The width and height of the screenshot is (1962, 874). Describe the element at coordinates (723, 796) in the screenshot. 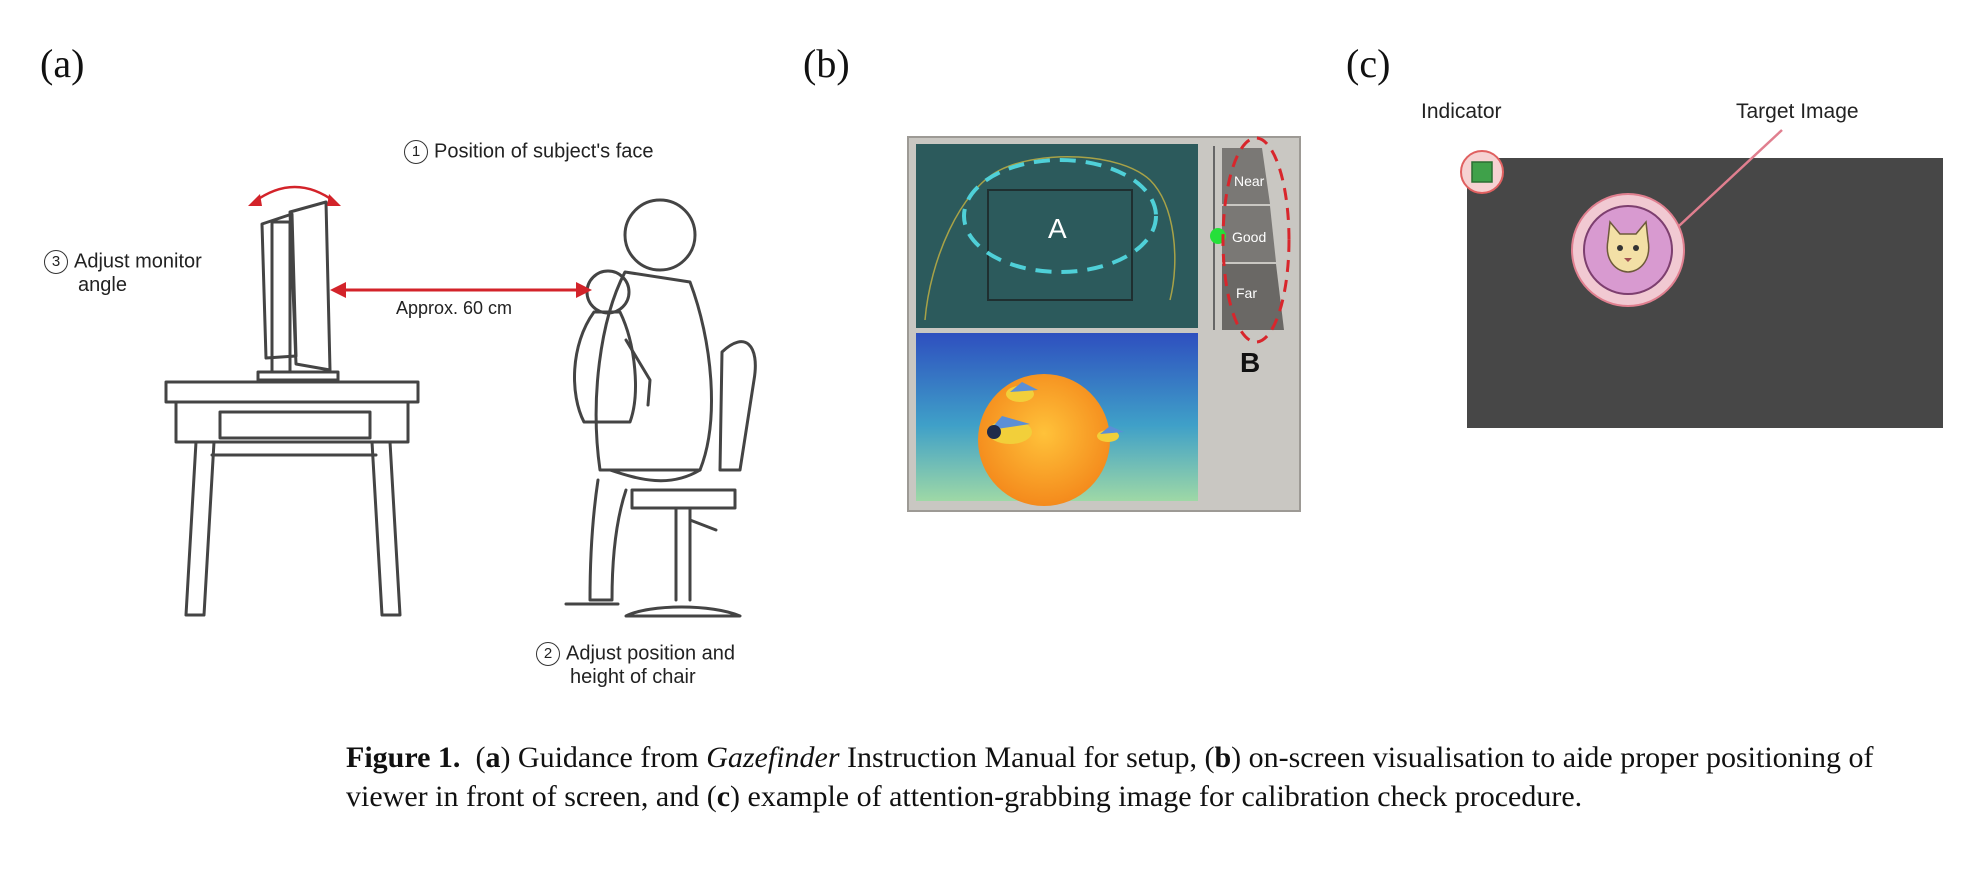

I see `caption-c-letter: c` at that location.